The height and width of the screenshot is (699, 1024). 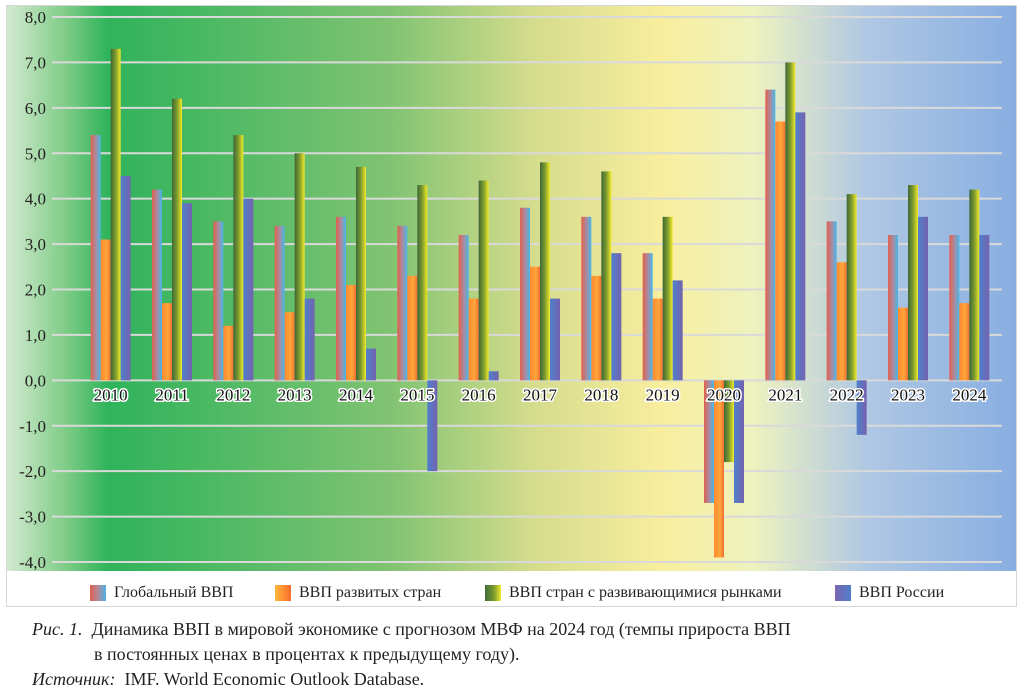 I want to click on legend-label-developed: ВВП развитых стран, so click(x=370, y=592).